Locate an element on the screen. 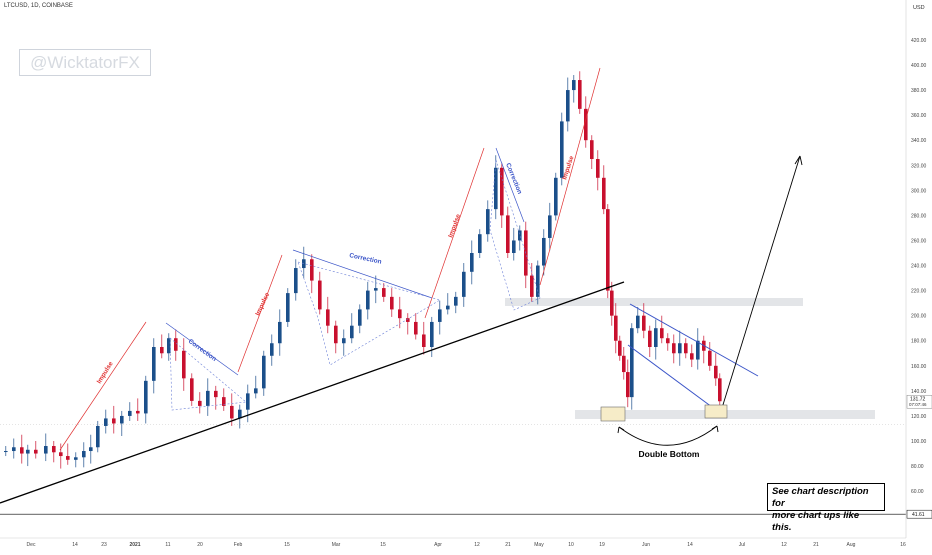  time-tick-label: Jun is located at coordinates (646, 545).